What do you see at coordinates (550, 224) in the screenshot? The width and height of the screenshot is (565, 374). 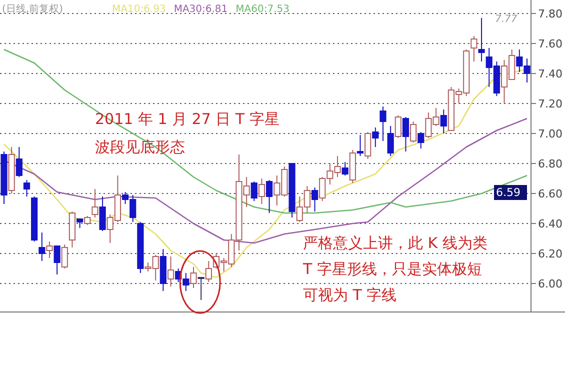 I see `y-tick-label: 6.40` at bounding box center [550, 224].